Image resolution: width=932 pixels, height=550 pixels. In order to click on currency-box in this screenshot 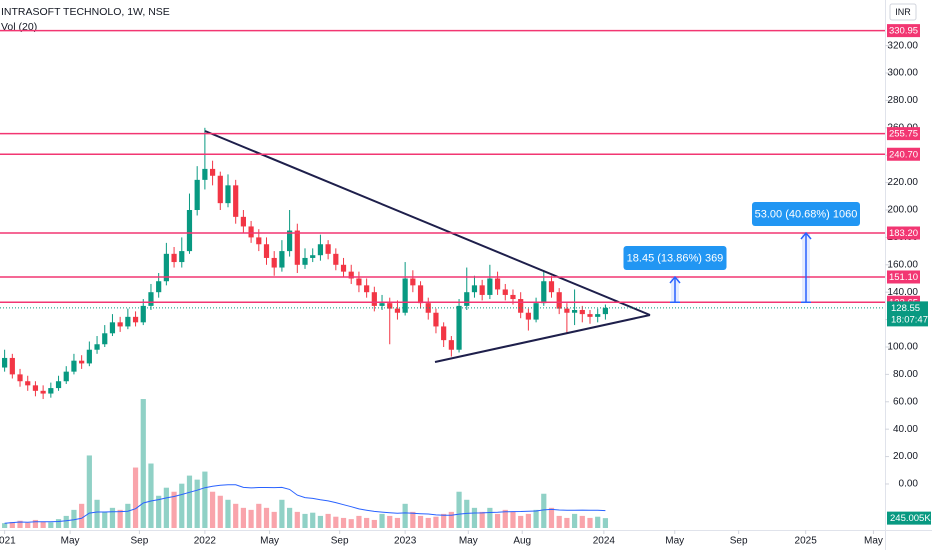, I will do `click(903, 12)`.